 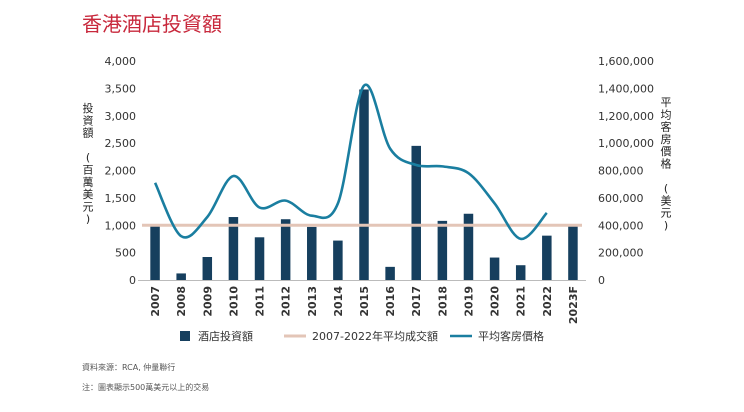 I want to click on bar-2020, so click(x=494, y=268).